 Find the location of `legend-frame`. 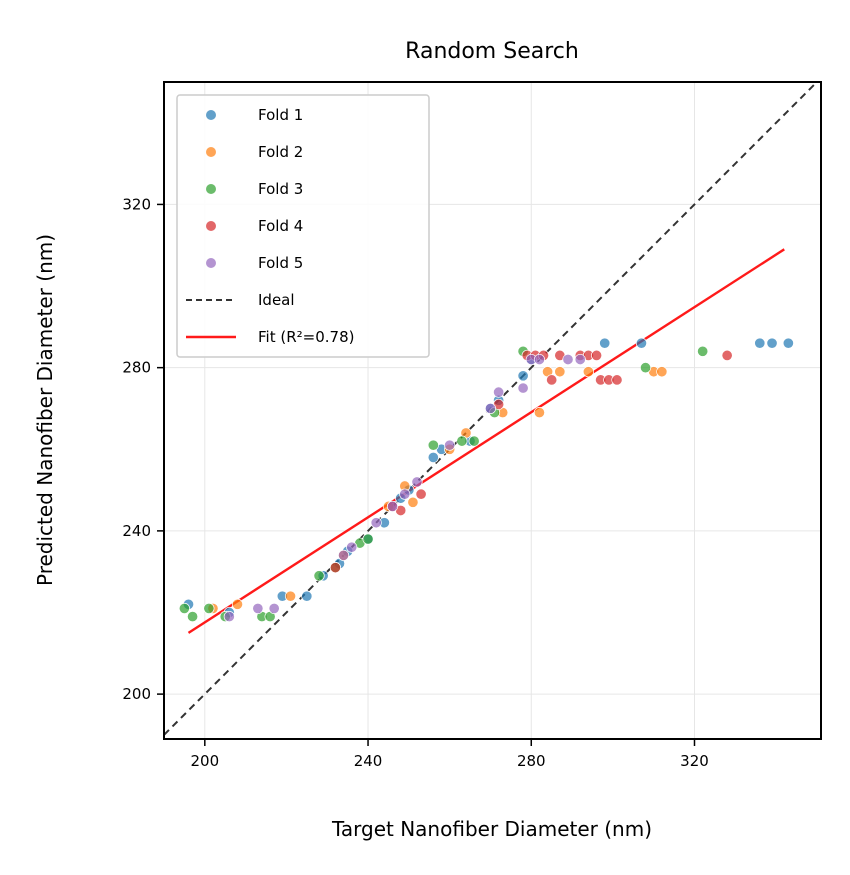

legend-frame is located at coordinates (303, 226).